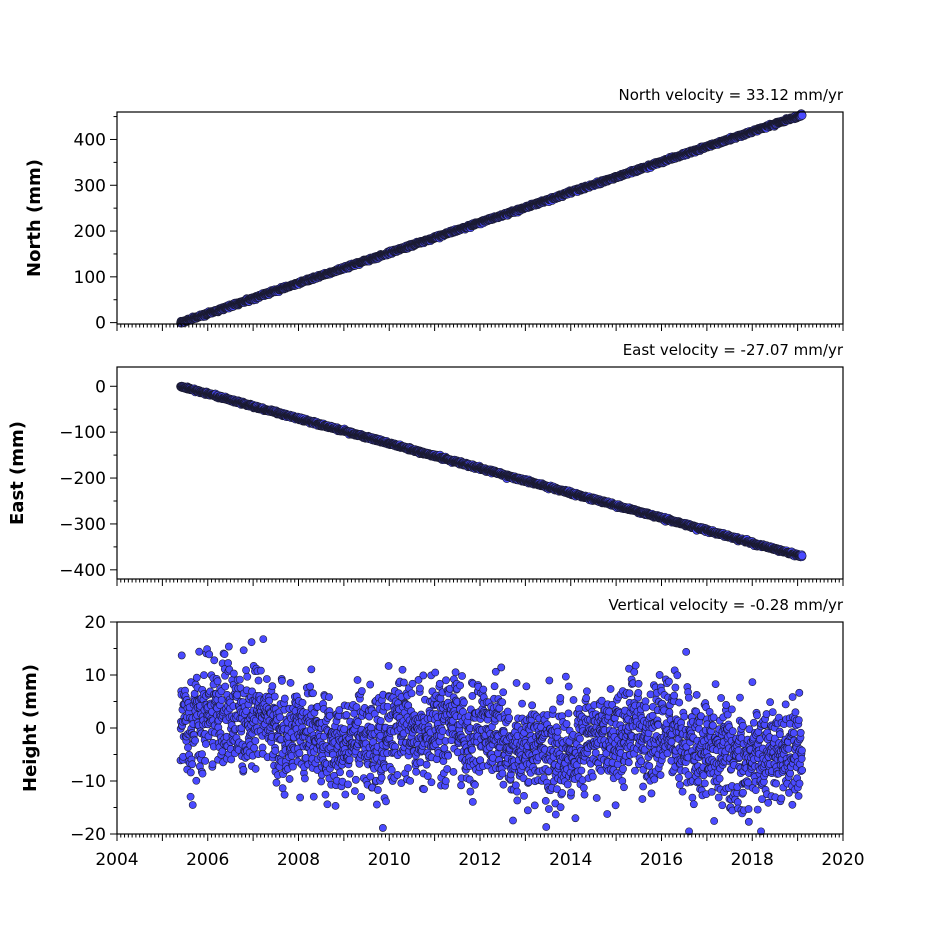 This screenshot has height=937, width=937. I want to click on data-point, so click(802, 115).